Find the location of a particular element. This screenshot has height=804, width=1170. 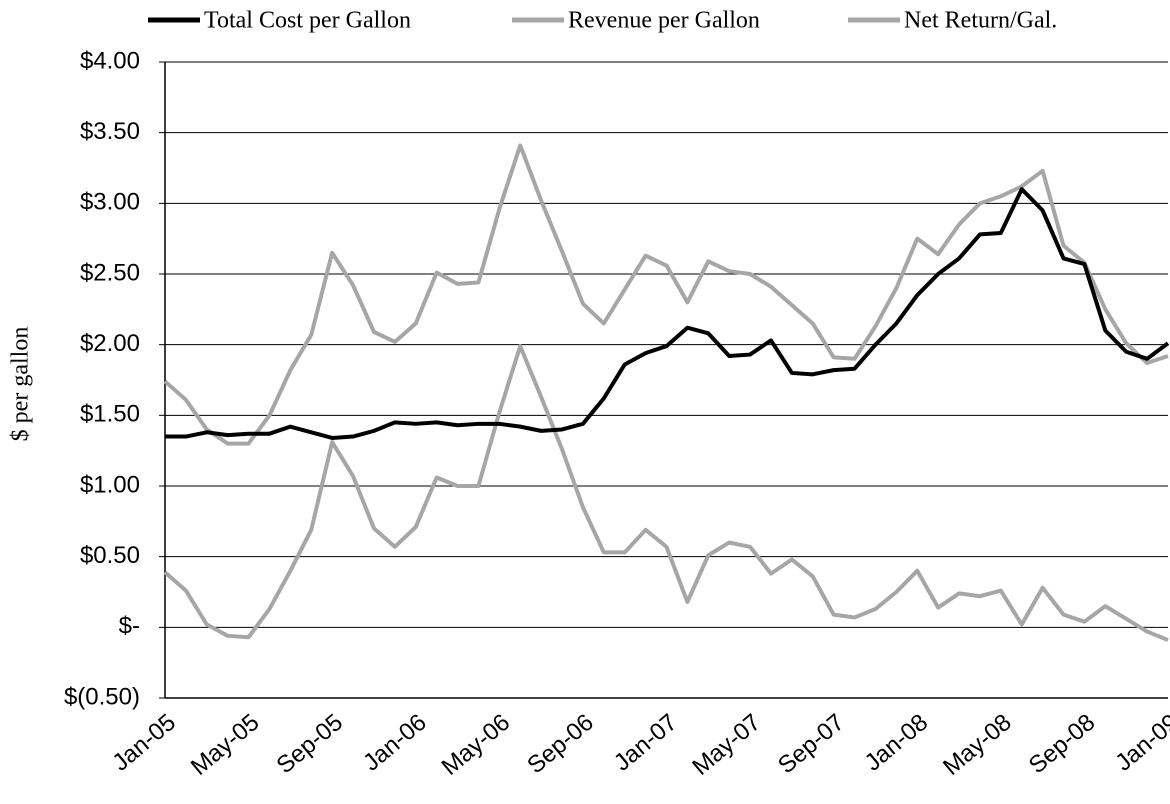

legend-label: Total Cost per Gallon is located at coordinates (307, 21).